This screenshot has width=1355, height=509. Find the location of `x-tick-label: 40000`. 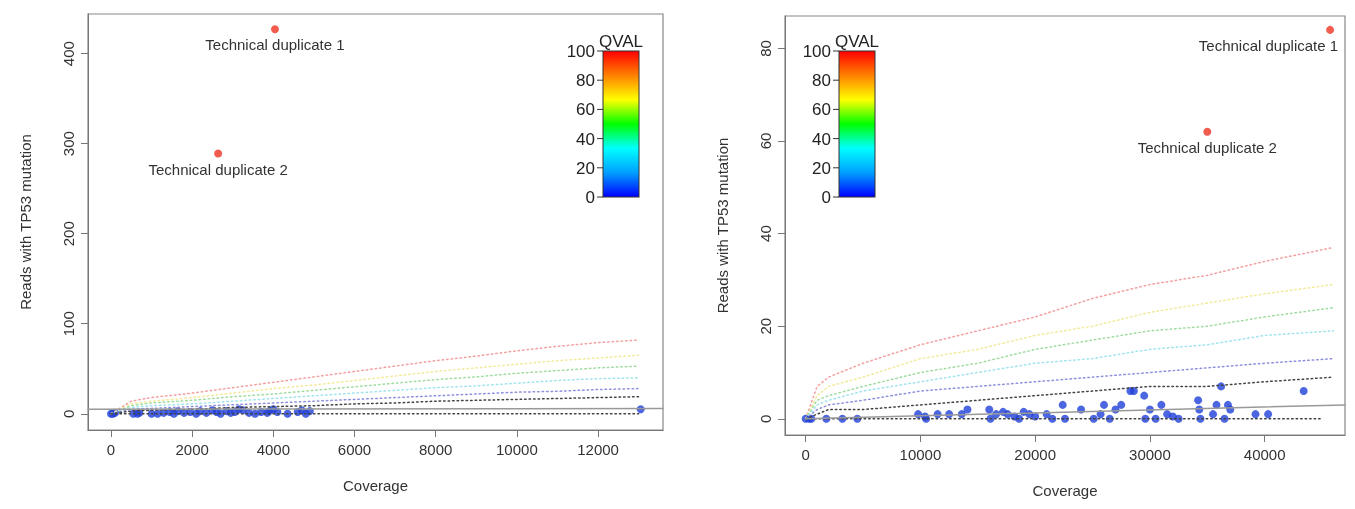

x-tick-label: 40000 is located at coordinates (1264, 454).